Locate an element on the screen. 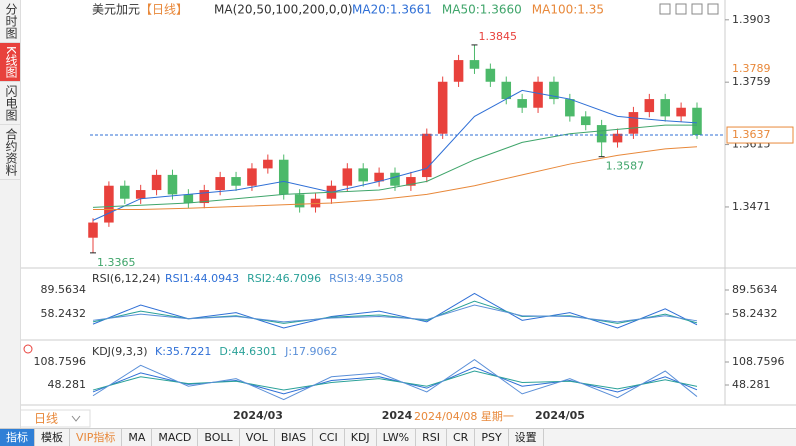 Image resolution: width=796 pixels, height=446 pixels. legend-entry: MA100:1.35 is located at coordinates (568, 10).